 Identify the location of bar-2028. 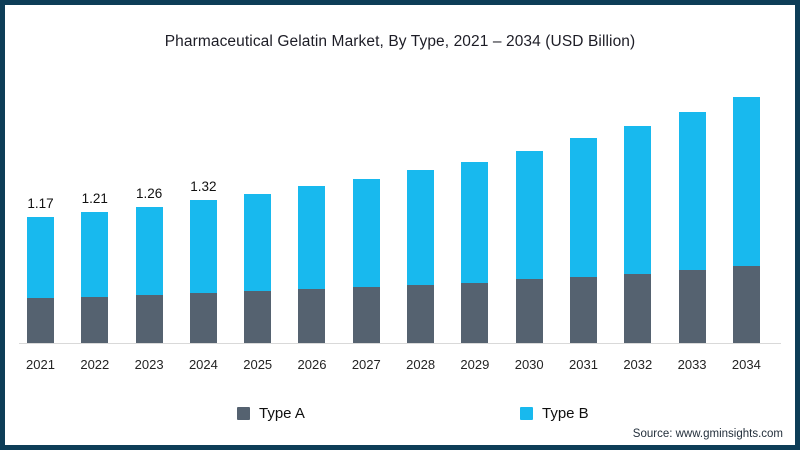
(421, 256).